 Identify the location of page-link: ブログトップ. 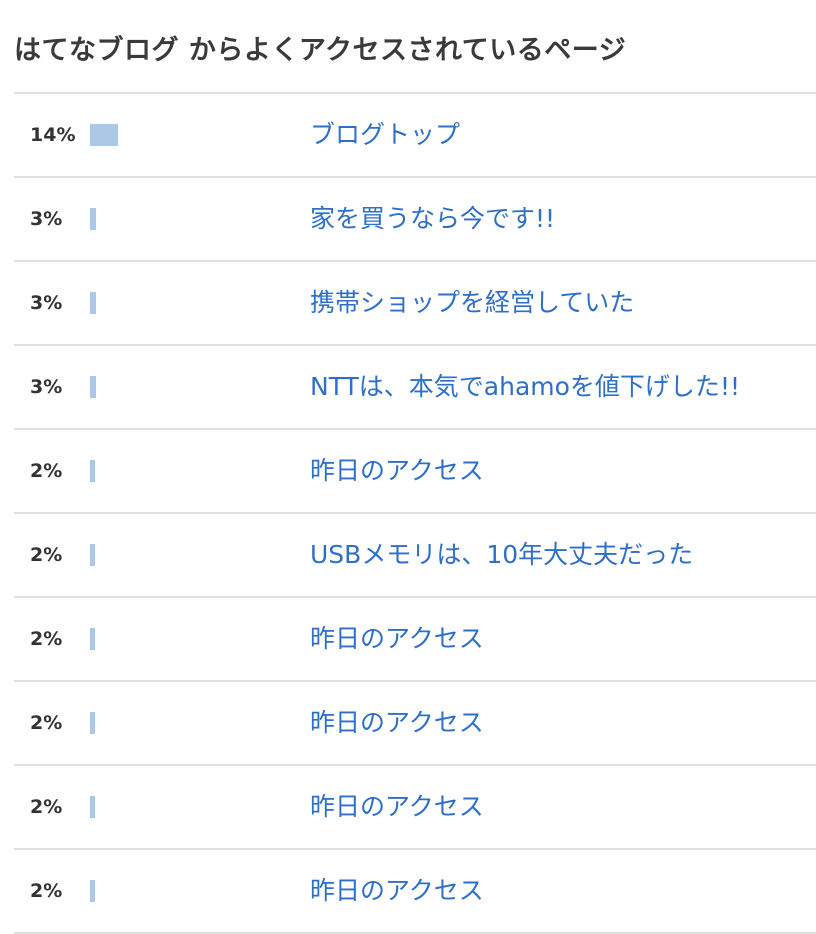
(385, 134).